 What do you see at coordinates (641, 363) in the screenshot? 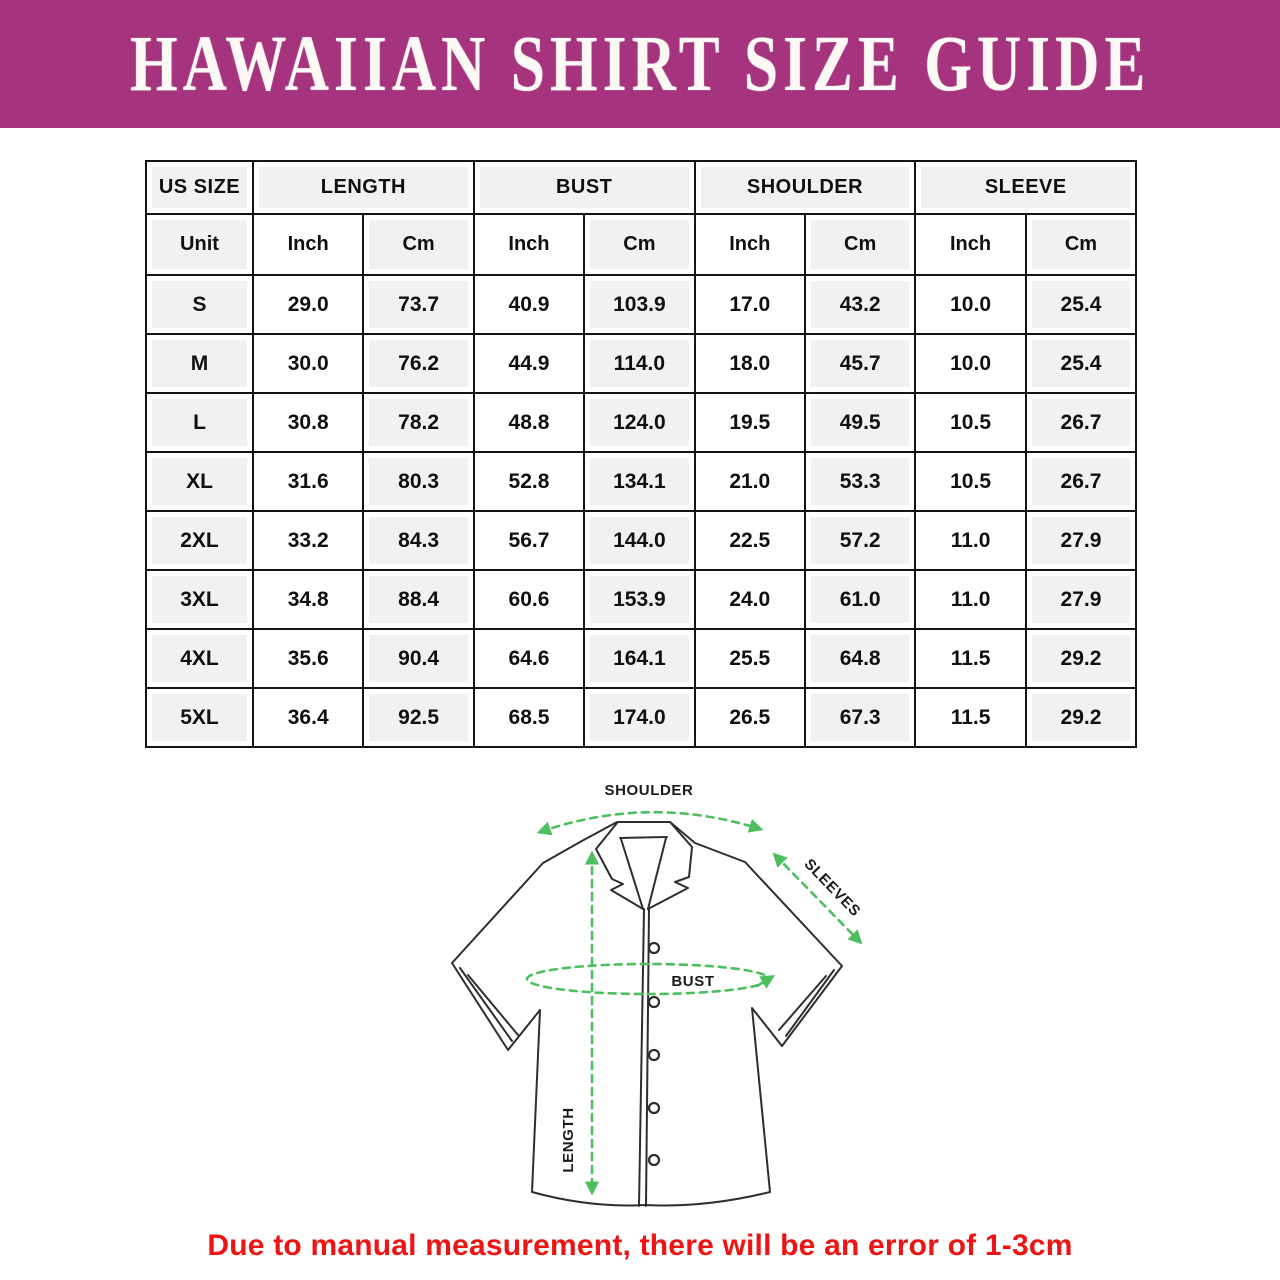
I see `size-row-m: M 30.0 76.2 44.9 114.0 18.0 45.7 10.0 25.4` at bounding box center [641, 363].